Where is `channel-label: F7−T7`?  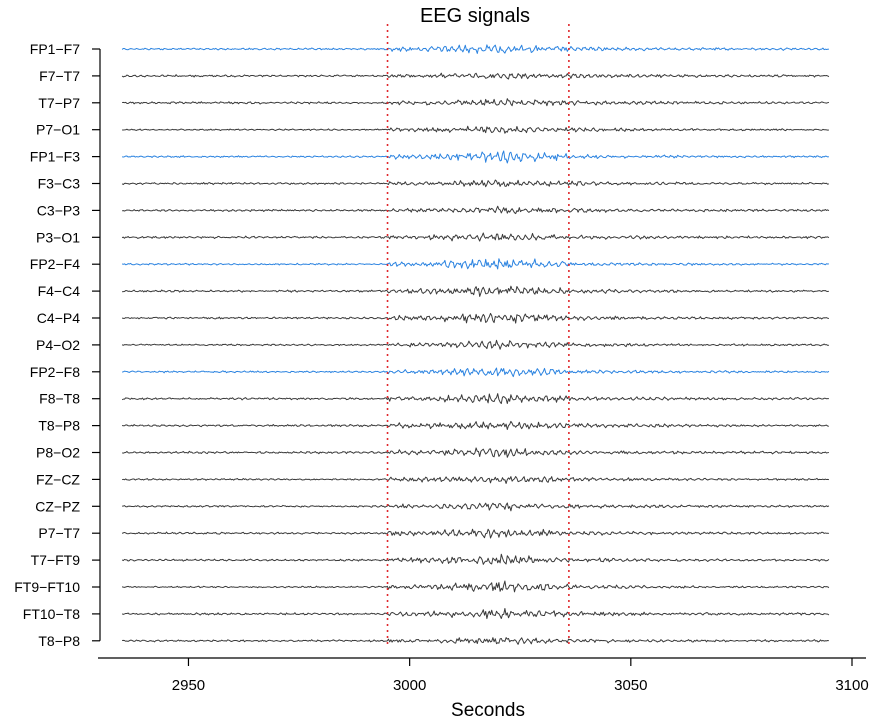 channel-label: F7−T7 is located at coordinates (59, 76).